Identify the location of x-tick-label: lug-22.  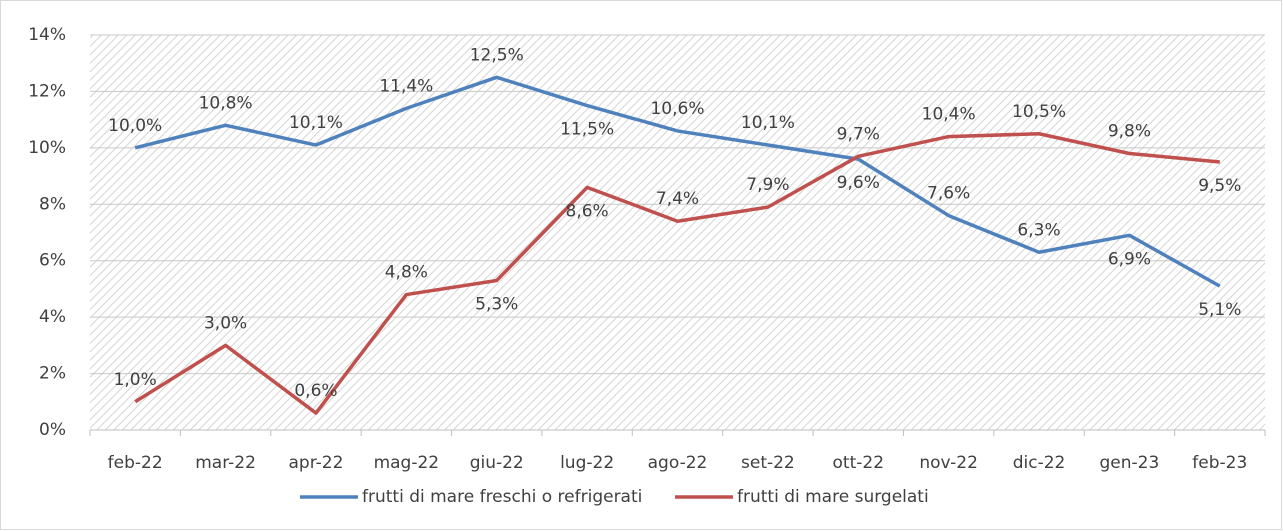
(587, 463).